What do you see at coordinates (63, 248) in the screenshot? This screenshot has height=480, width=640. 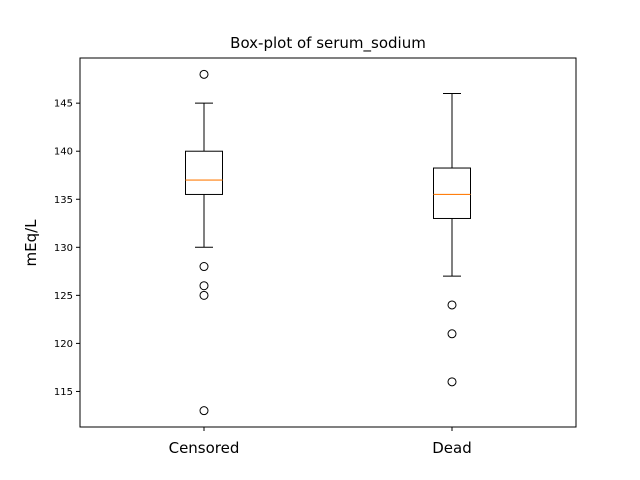 I see `y-tick-label: 130` at bounding box center [63, 248].